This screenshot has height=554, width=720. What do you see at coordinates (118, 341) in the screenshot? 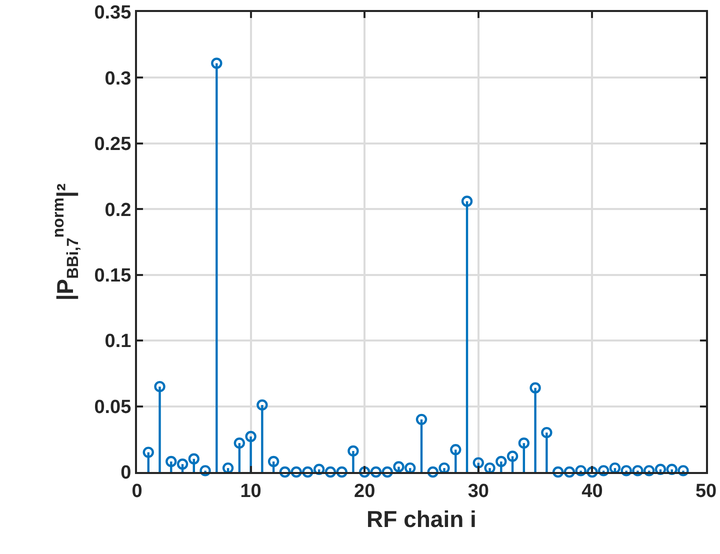
I see `y-tick-label: 0.1` at bounding box center [118, 341].